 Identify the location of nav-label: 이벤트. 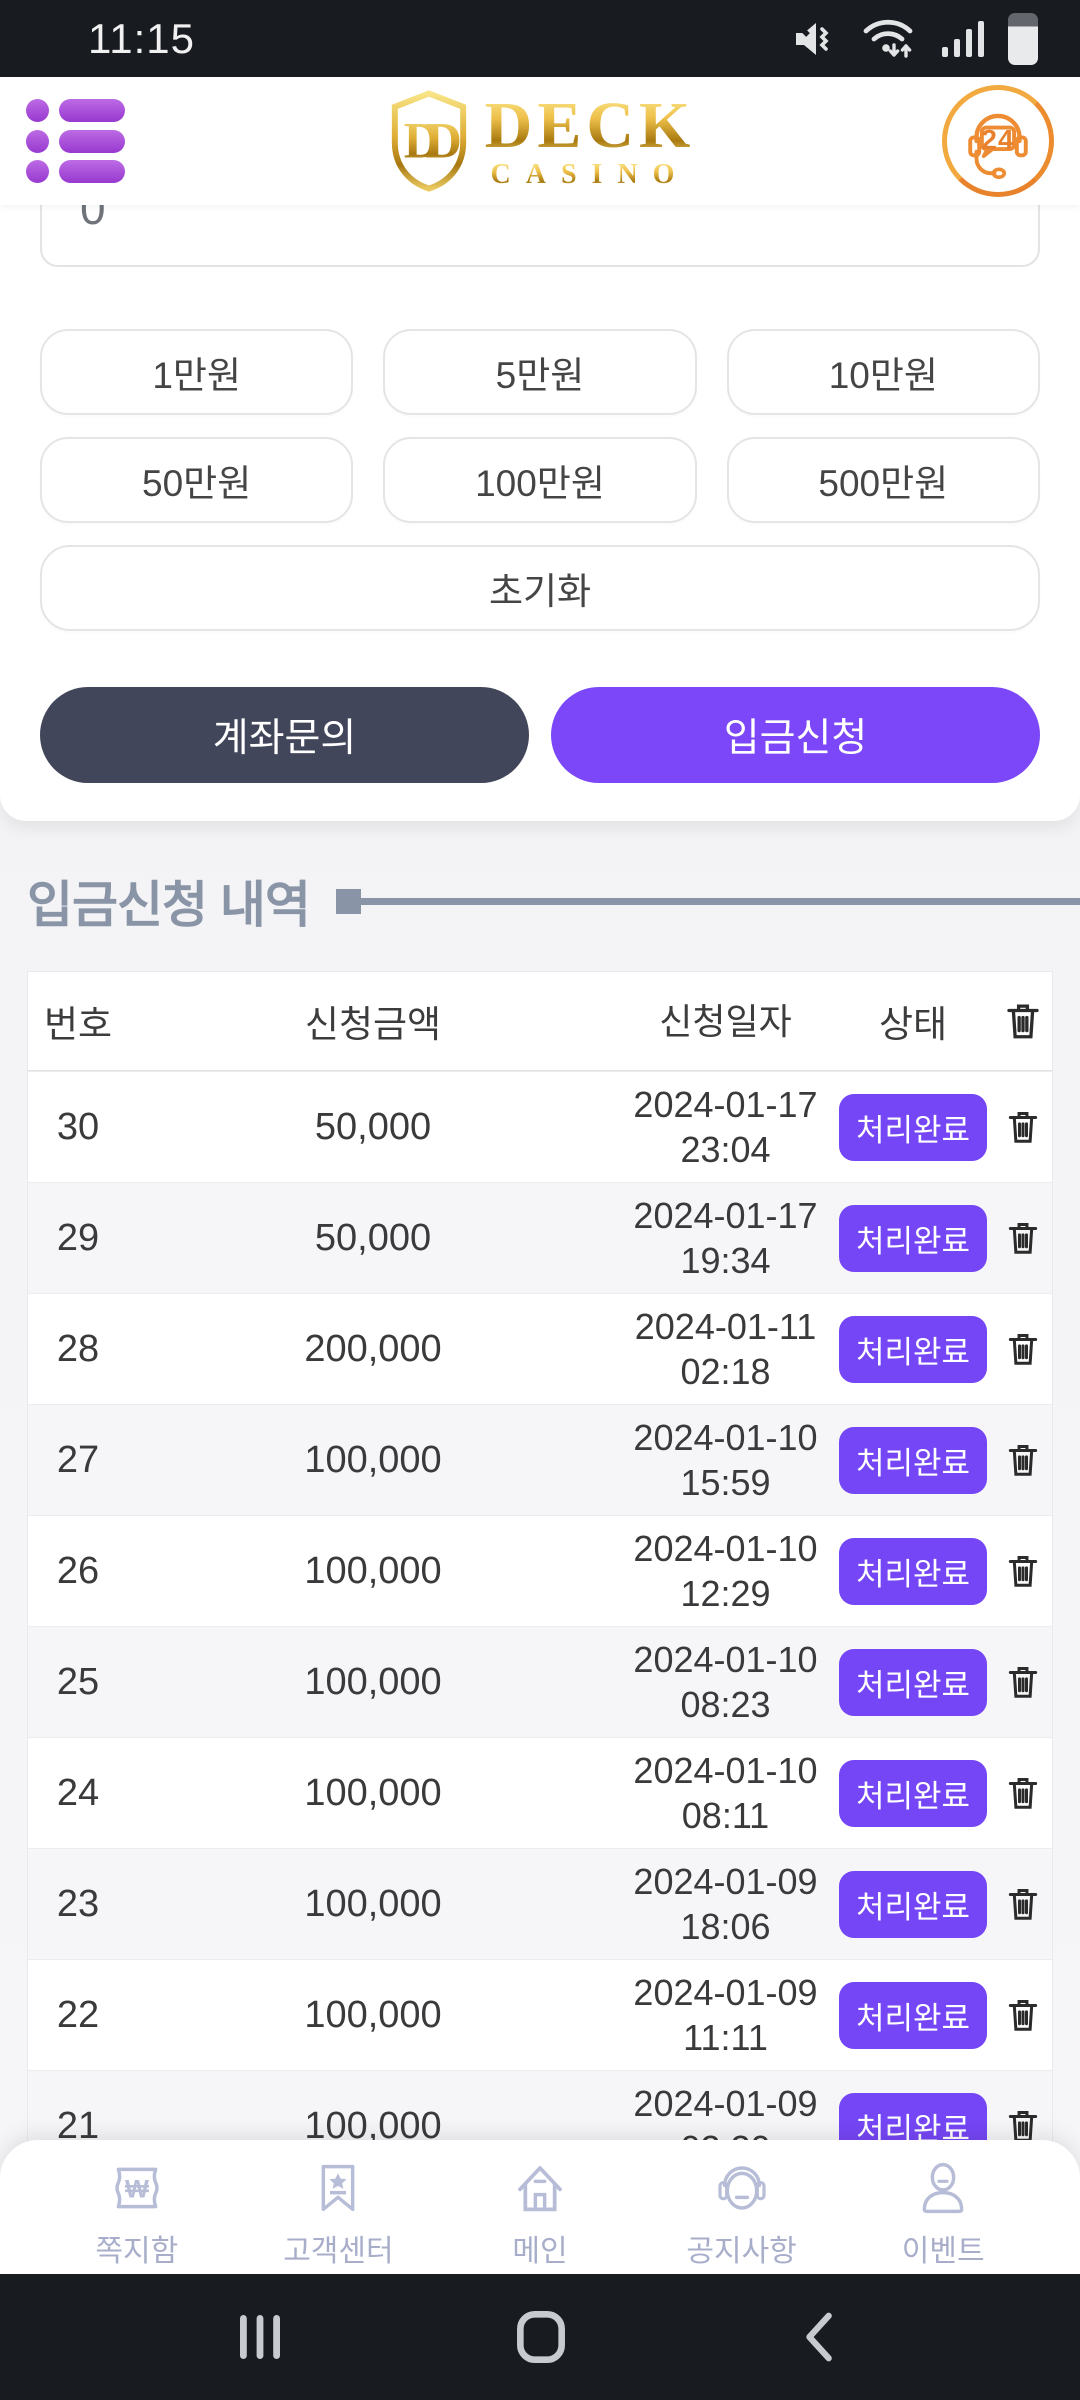
(943, 2251).